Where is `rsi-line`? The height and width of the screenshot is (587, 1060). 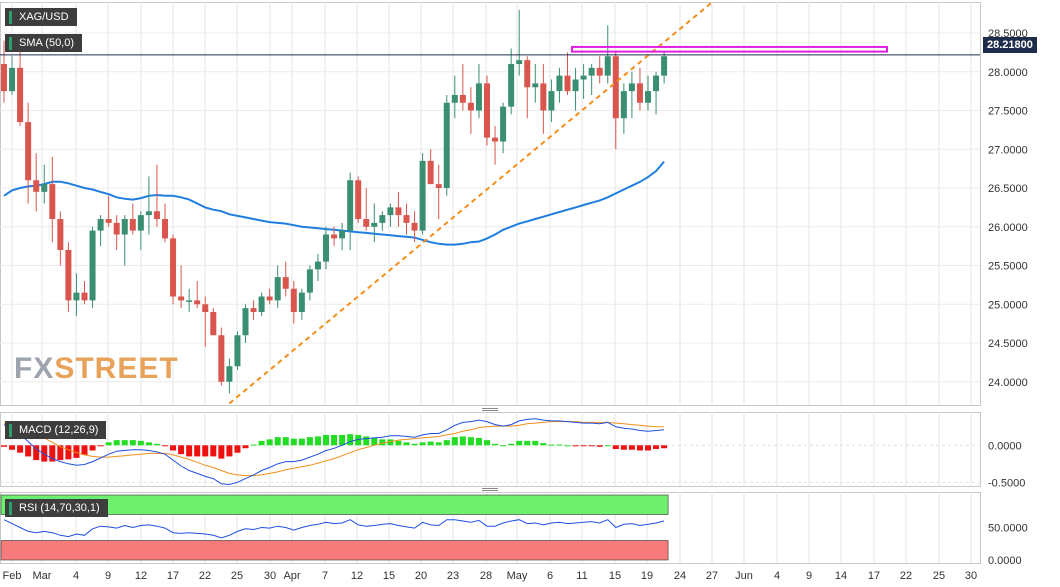
rsi-line is located at coordinates (334, 529).